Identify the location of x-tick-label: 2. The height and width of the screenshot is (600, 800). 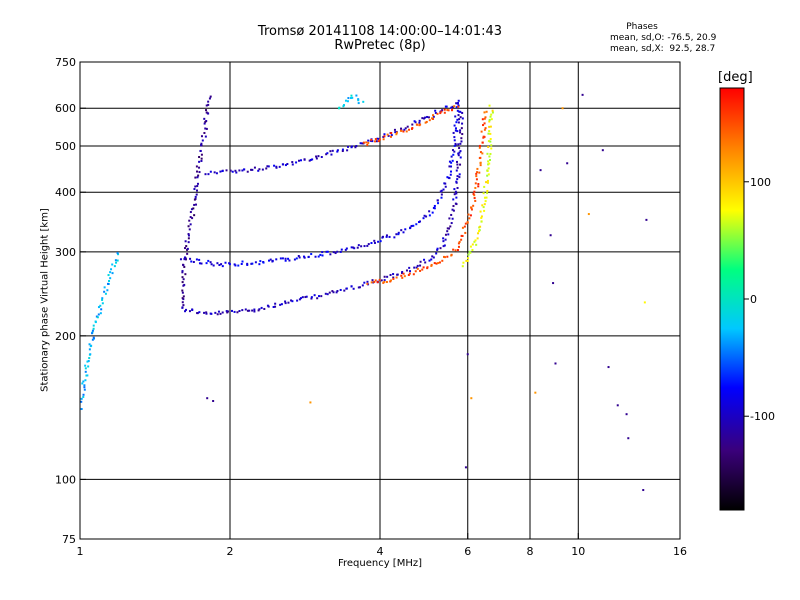
(230, 551).